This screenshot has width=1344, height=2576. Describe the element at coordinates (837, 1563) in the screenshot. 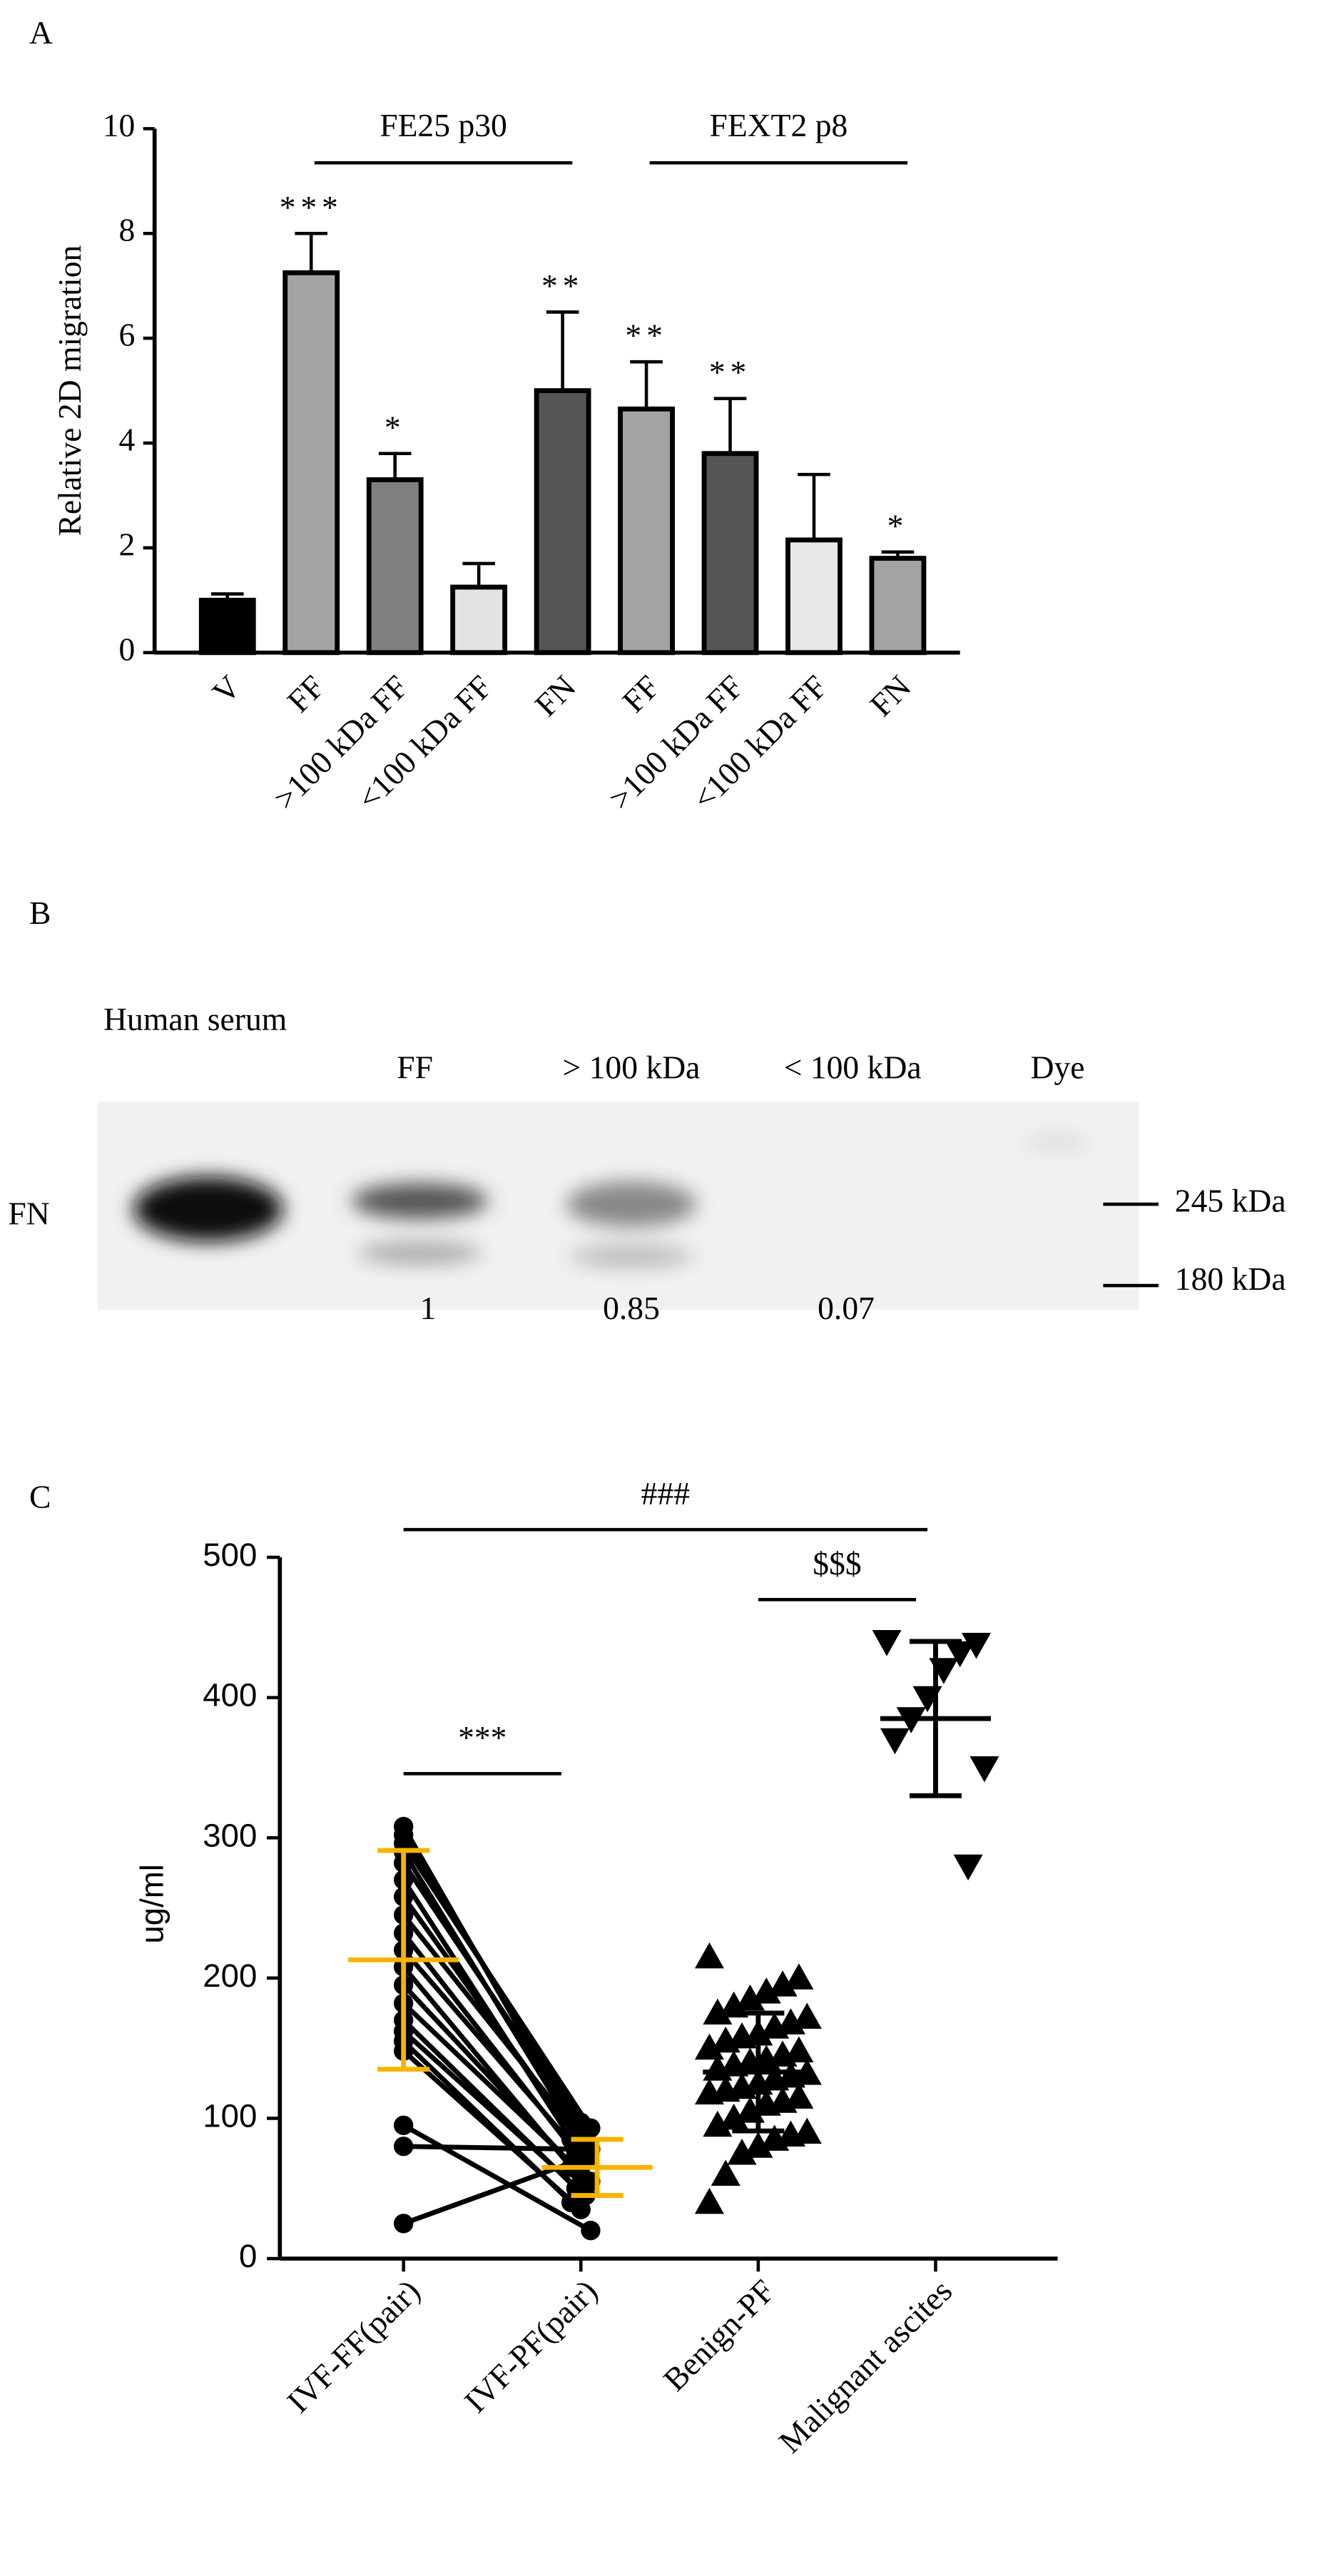

I see `bracket-label: $$$` at that location.